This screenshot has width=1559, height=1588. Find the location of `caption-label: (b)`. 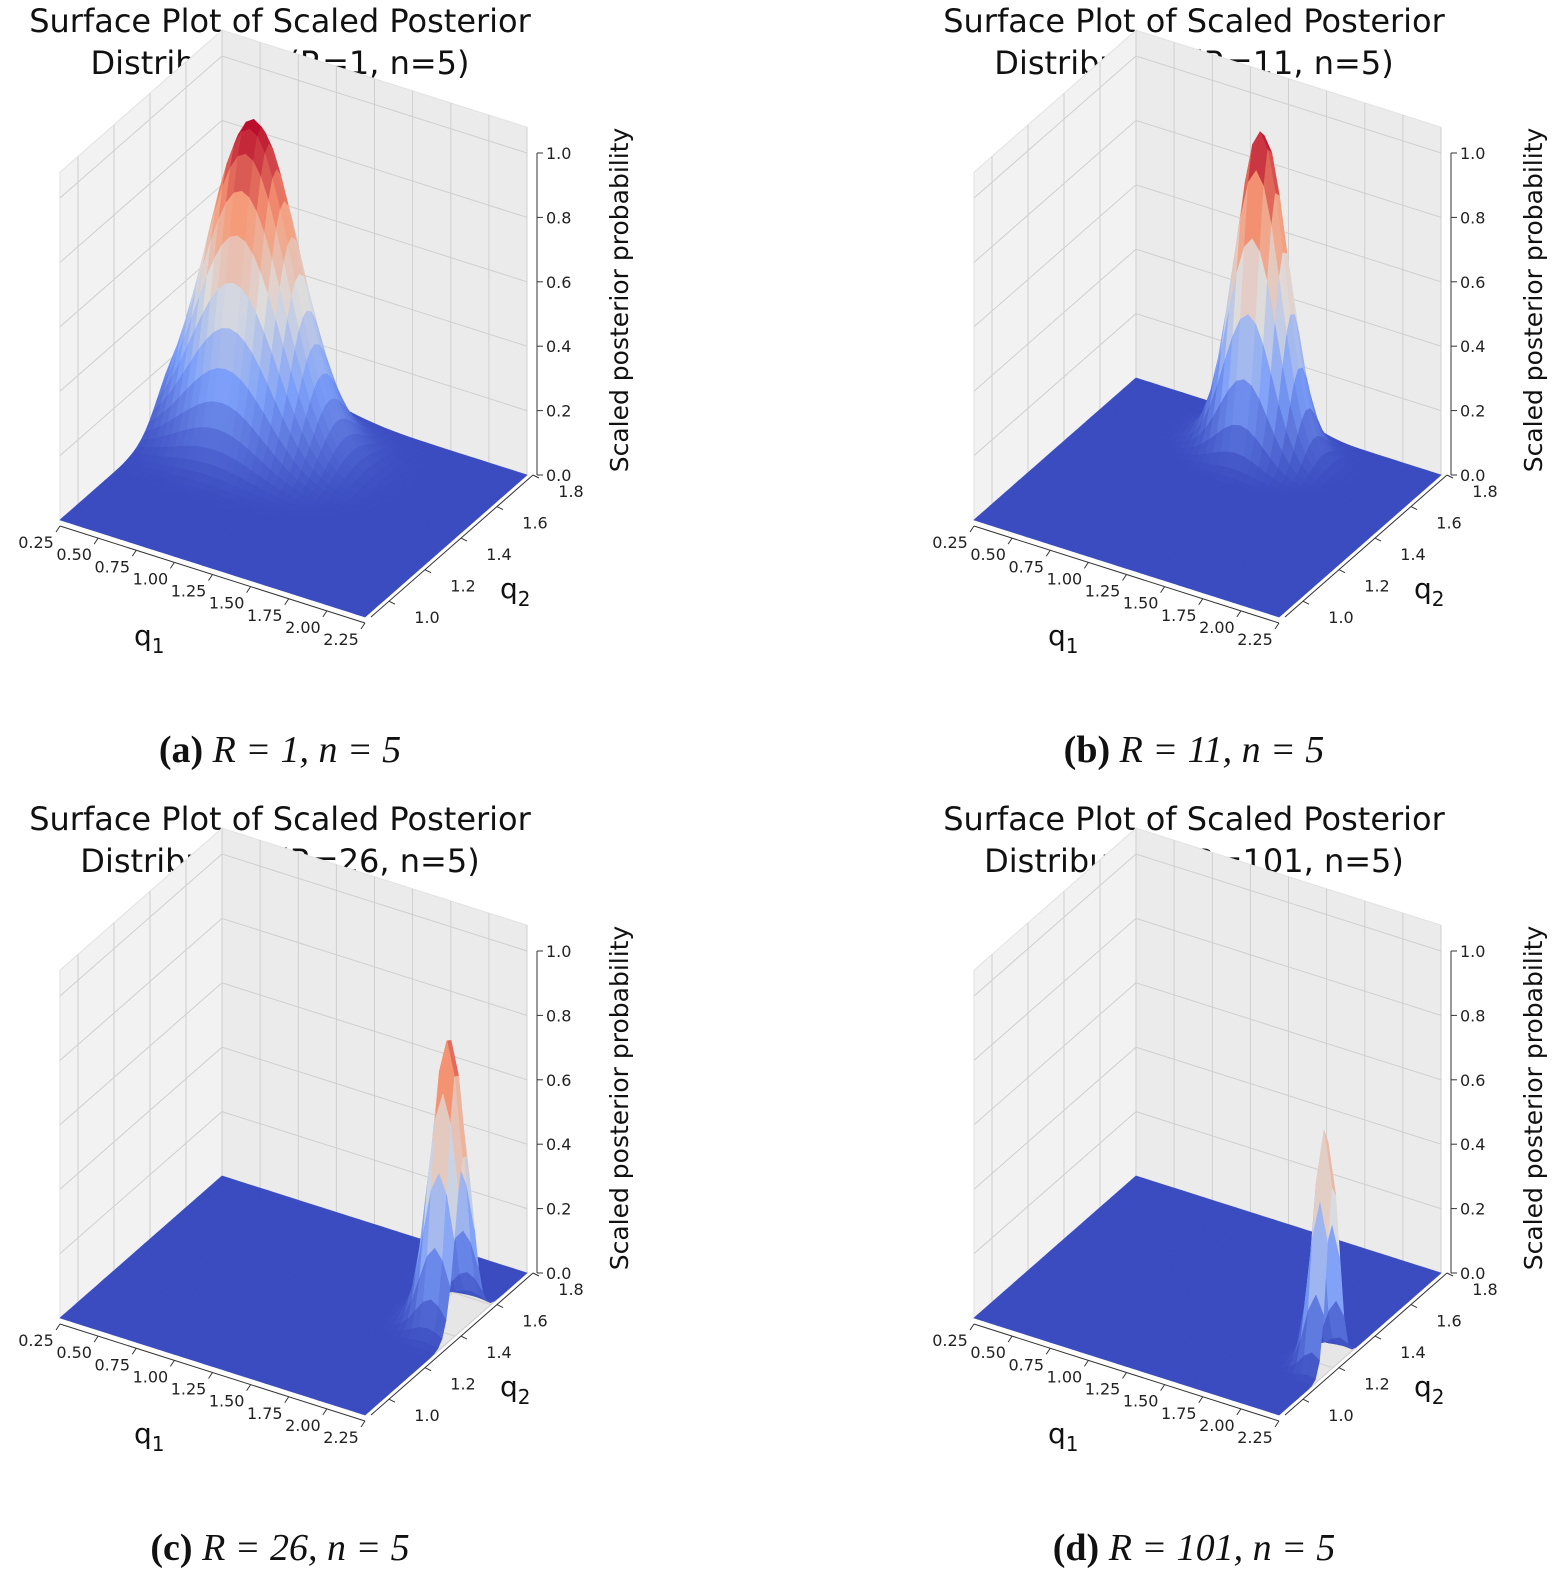

caption-label: (b) is located at coordinates (1087, 750).